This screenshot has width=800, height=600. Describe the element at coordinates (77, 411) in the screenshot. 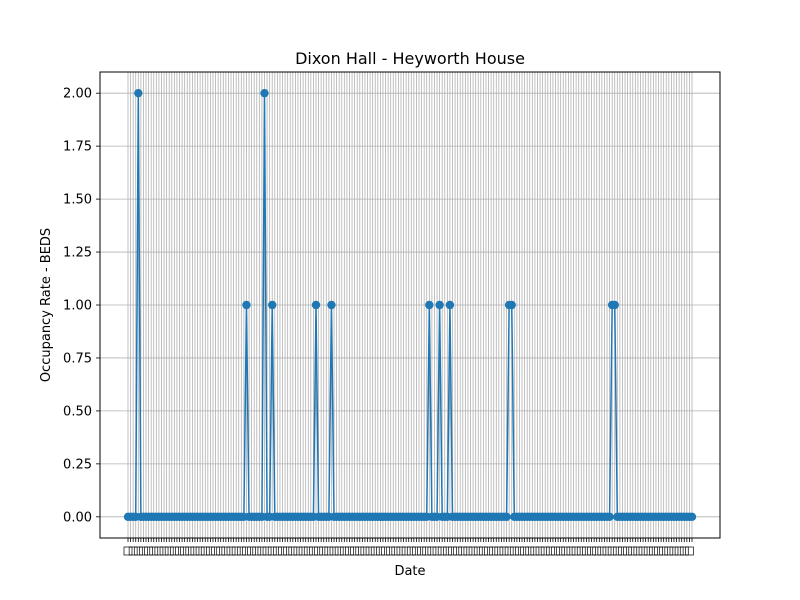

I see `y-tick-label: 0.50` at that location.